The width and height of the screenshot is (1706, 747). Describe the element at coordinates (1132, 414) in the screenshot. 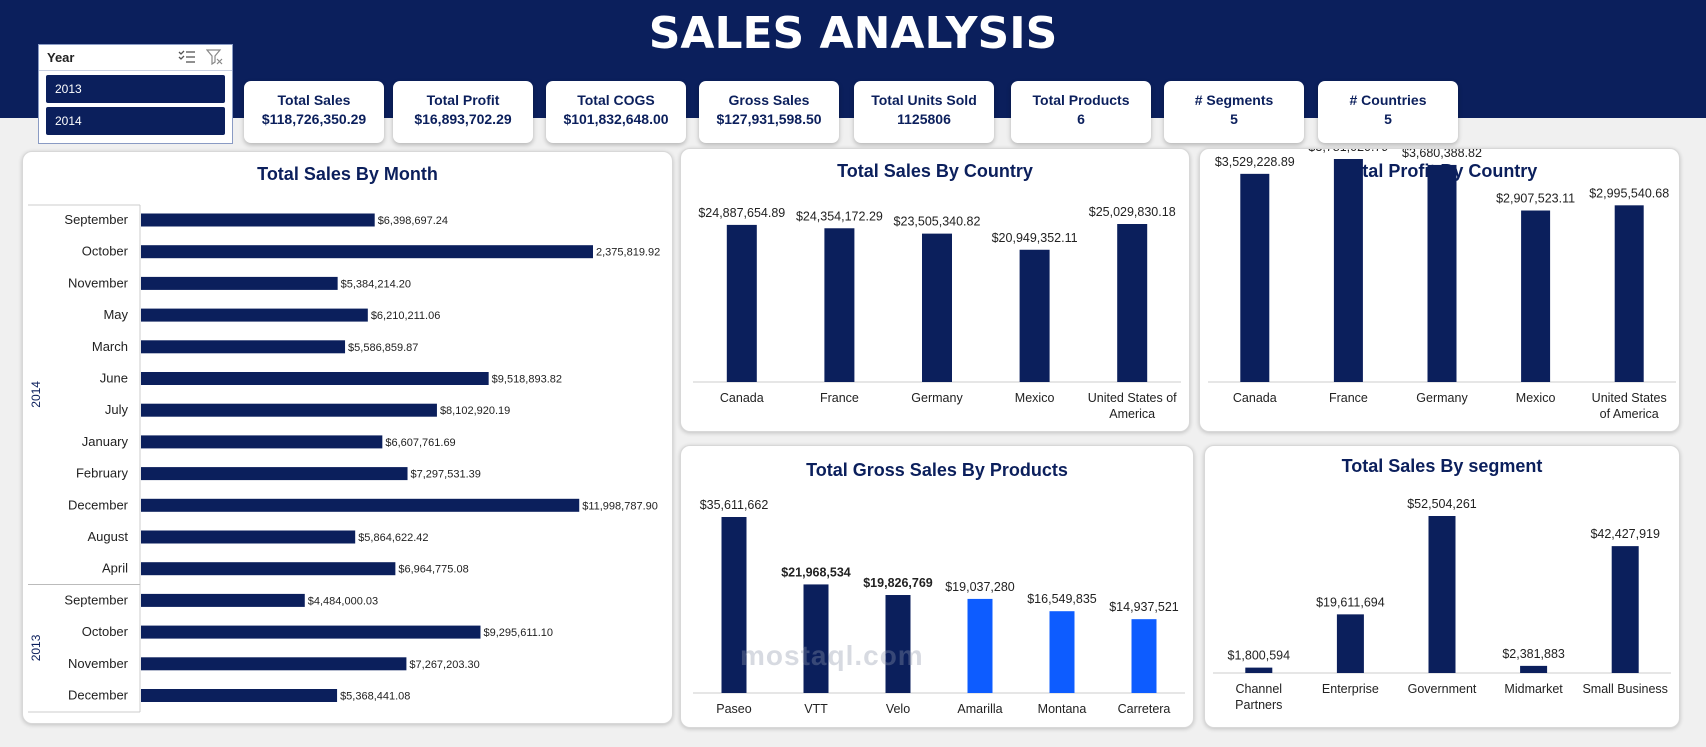

I see `tick-label: America` at that location.